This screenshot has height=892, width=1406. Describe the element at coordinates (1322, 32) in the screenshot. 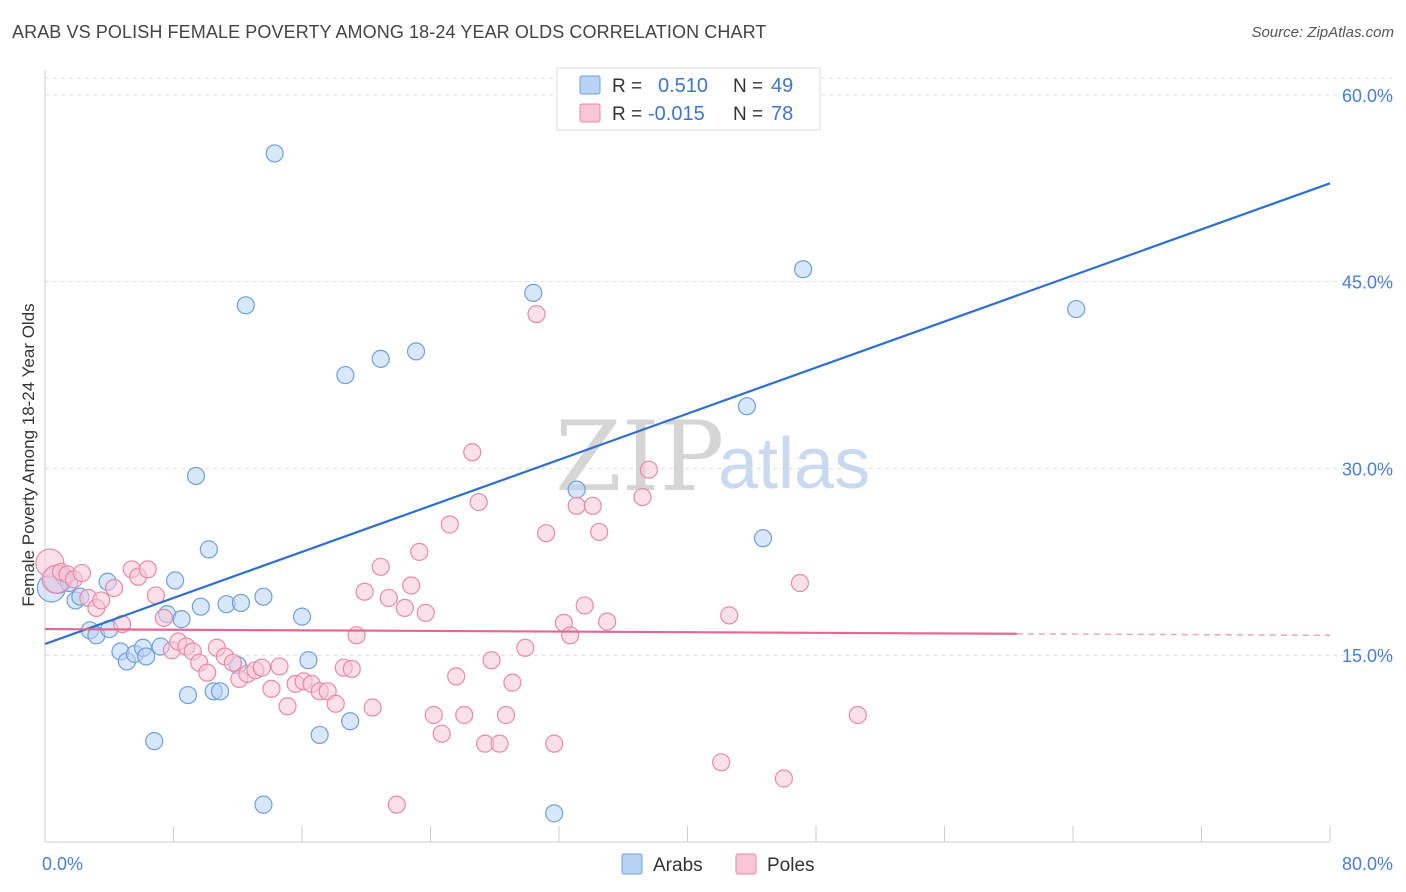

I see `source-label: Source: ZipAtlas.com` at that location.